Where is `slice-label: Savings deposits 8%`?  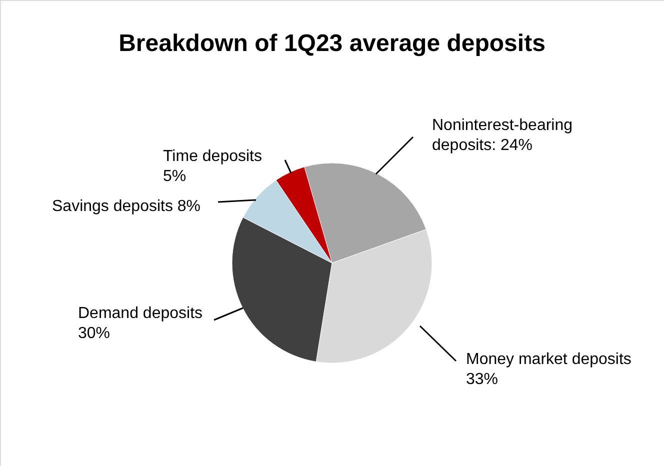
slice-label: Savings deposits 8% is located at coordinates (126, 206).